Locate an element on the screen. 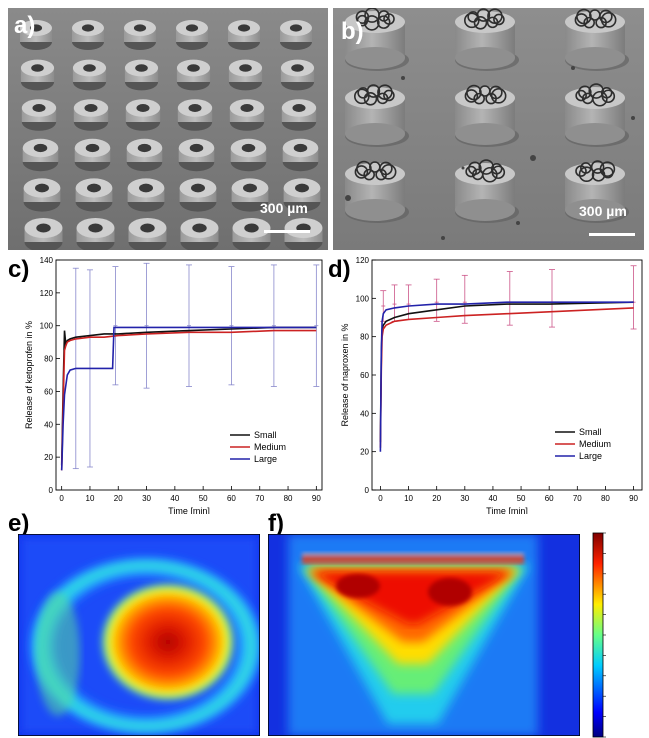  panel-label-b: b) is located at coordinates (352, 31).